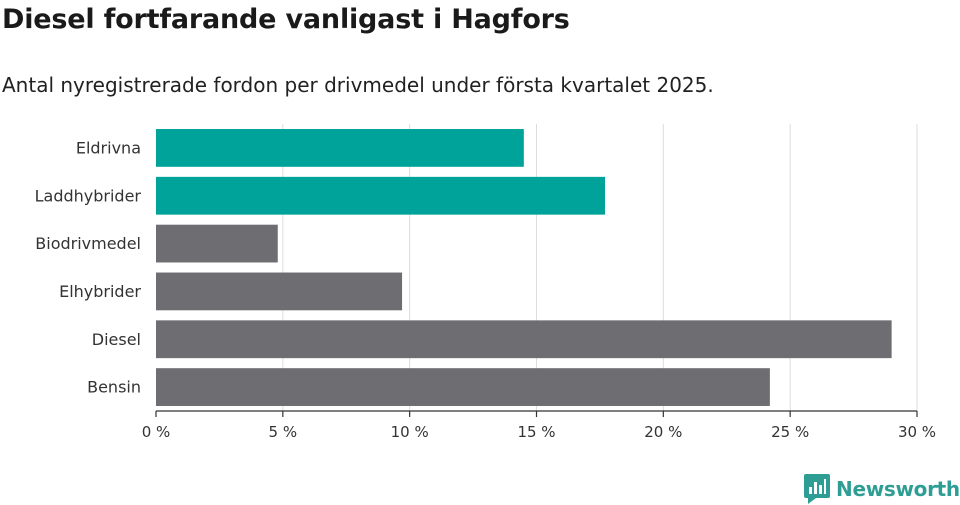  What do you see at coordinates (536, 432) in the screenshot?
I see `x-tick-label: 15 %` at bounding box center [536, 432].